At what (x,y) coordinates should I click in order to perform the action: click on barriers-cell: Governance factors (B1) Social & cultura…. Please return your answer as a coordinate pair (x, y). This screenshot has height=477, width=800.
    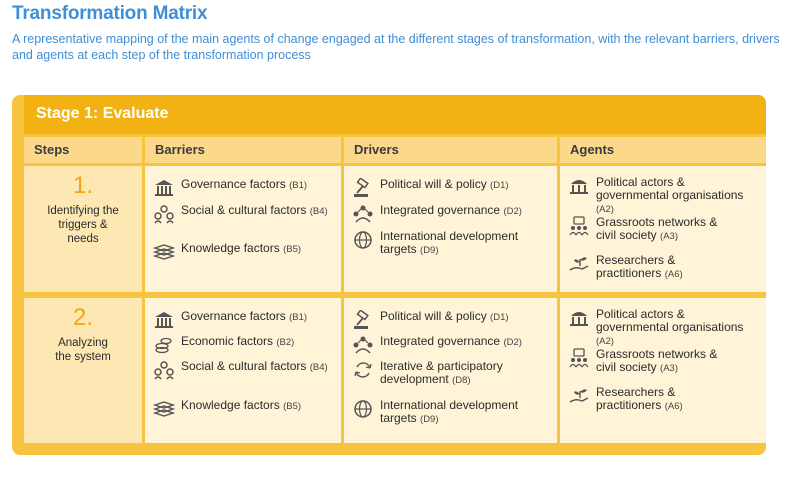
    Looking at the image, I should click on (243, 229).